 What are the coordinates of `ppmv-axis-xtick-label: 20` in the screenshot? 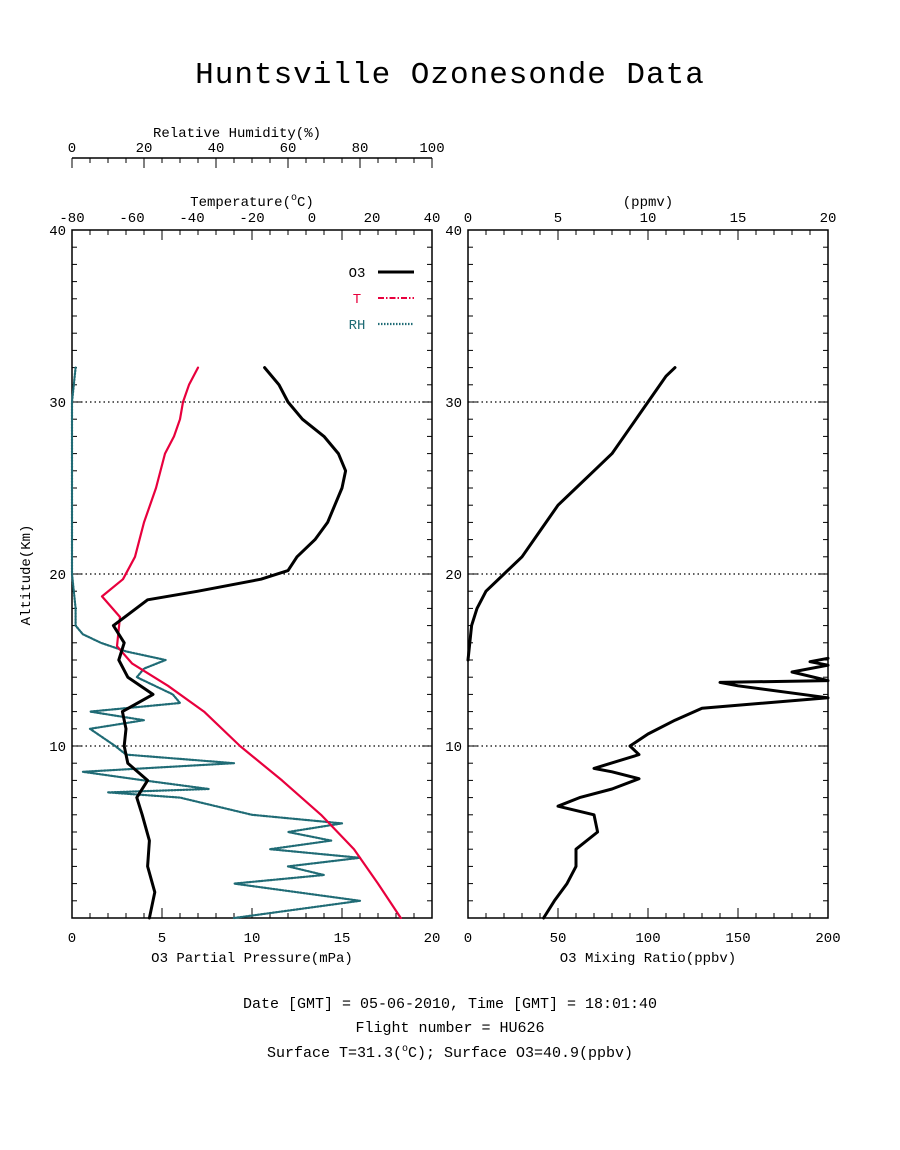 It's located at (828, 219).